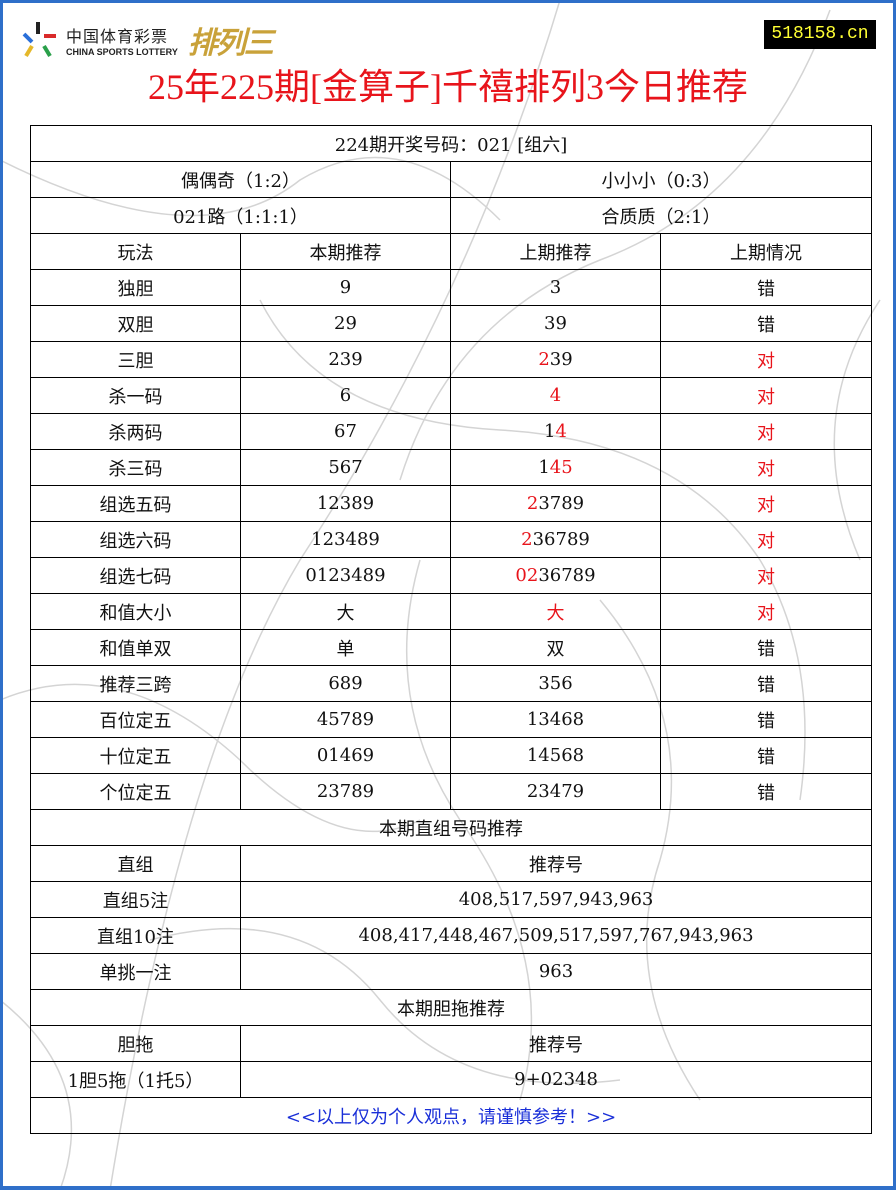 The height and width of the screenshot is (1190, 896). Describe the element at coordinates (135, 539) in the screenshot. I see `play-type: 组选六码` at that location.